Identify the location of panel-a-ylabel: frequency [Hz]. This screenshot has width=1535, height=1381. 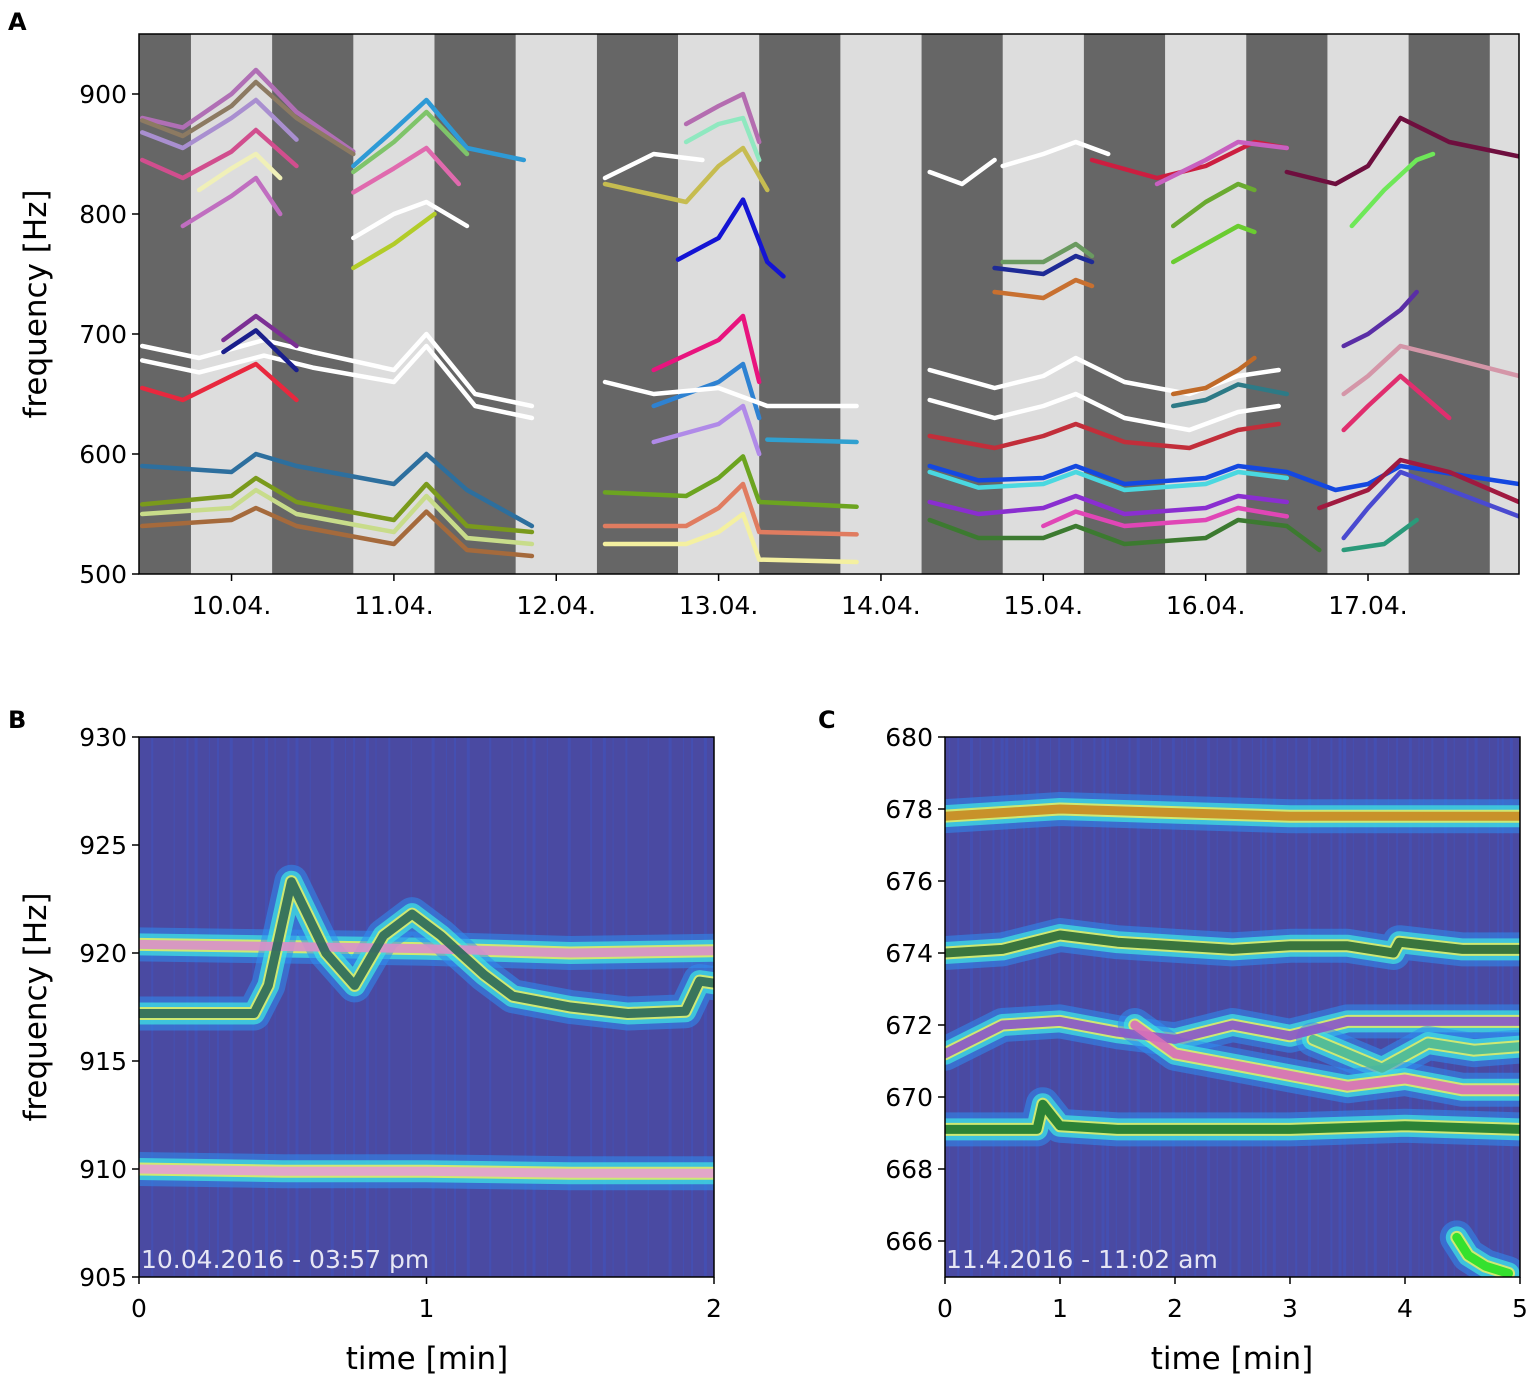
(36, 303).